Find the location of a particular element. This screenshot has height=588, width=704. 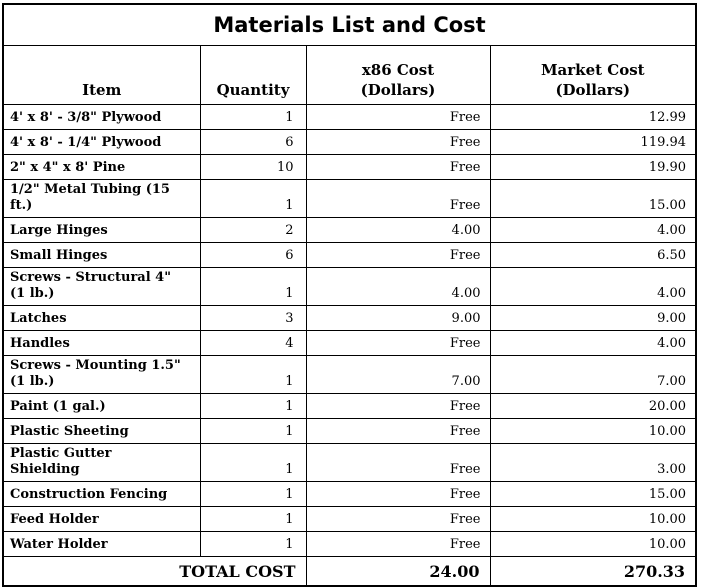

total-market-cost: 270.33 is located at coordinates (593, 571).